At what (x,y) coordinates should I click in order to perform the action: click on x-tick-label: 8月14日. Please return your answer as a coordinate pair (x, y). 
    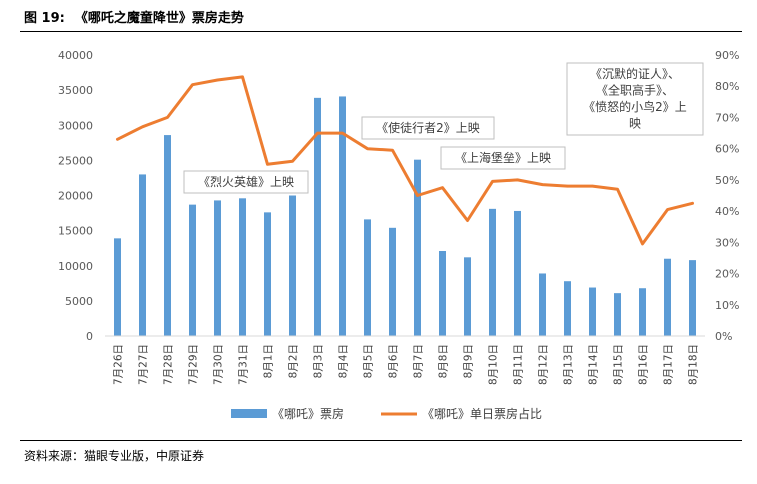
    Looking at the image, I should click on (594, 364).